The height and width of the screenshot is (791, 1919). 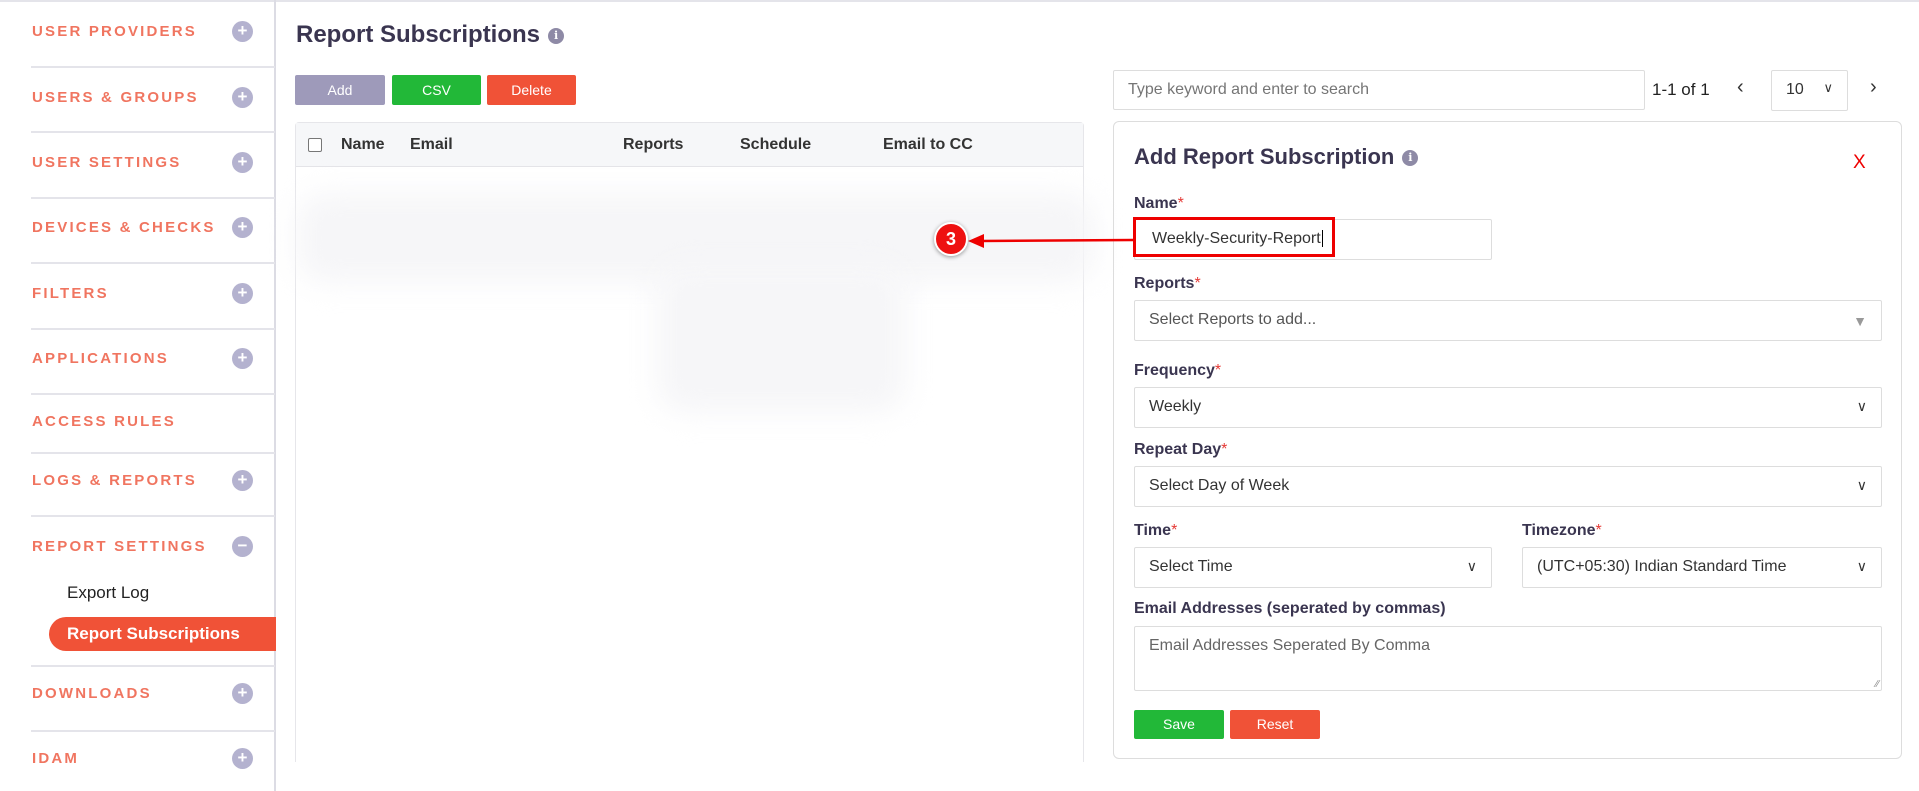 What do you see at coordinates (1191, 566) in the screenshot?
I see `time-value: Select Time` at bounding box center [1191, 566].